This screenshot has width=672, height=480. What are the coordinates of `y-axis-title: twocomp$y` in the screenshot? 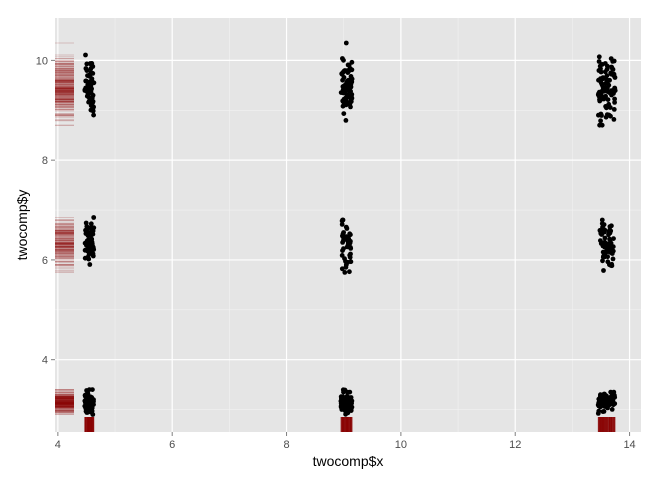 It's located at (22, 225).